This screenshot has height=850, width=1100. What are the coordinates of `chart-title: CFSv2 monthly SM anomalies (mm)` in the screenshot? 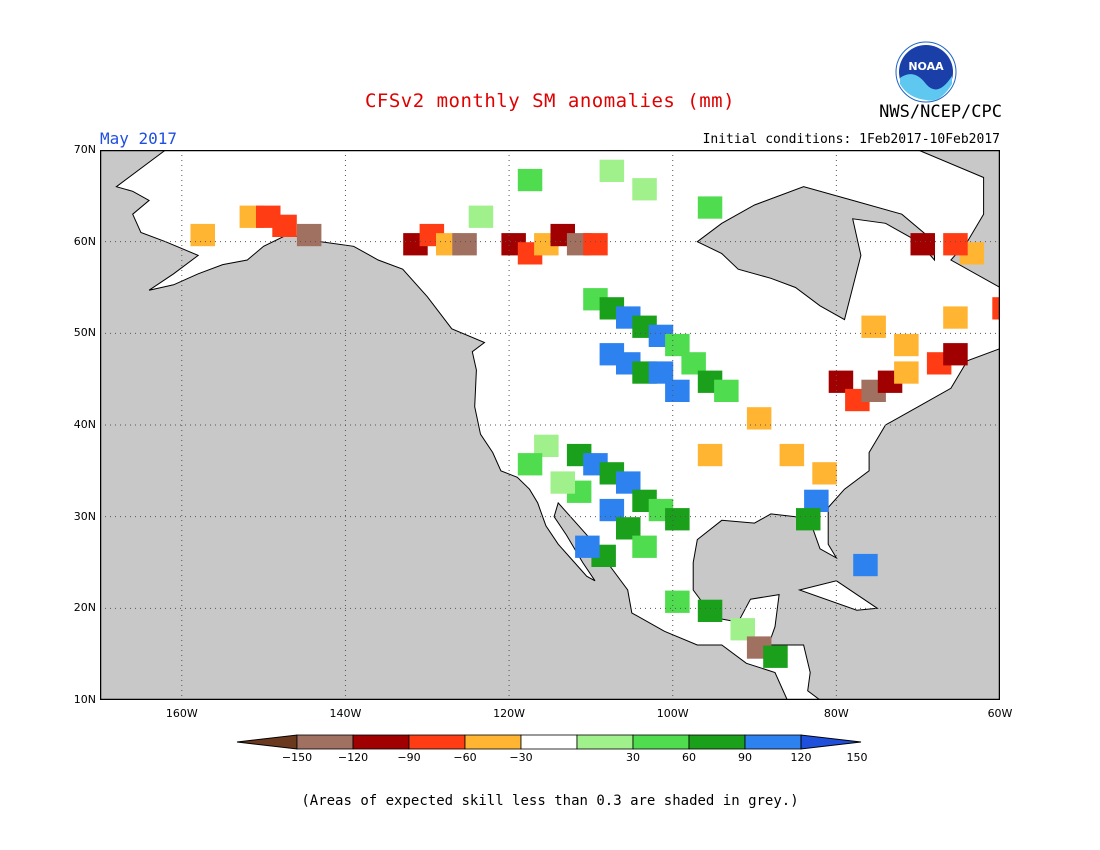 It's located at (550, 101).